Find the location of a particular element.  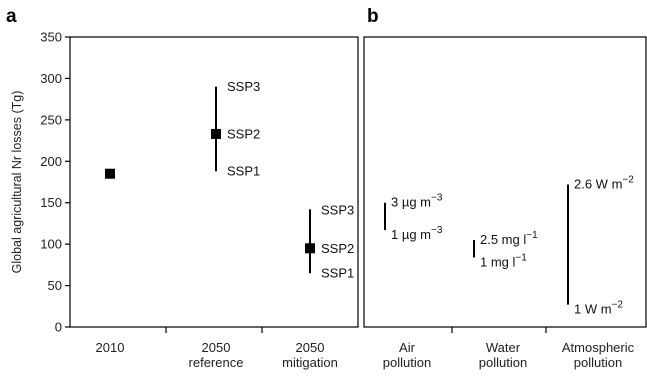

range-low-label-exponent: −3 is located at coordinates (437, 230).